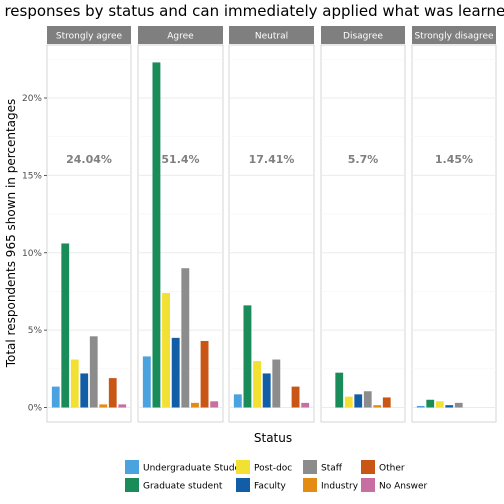  Describe the element at coordinates (35, 331) in the screenshot. I see `y-tick-label: 5%` at that location.